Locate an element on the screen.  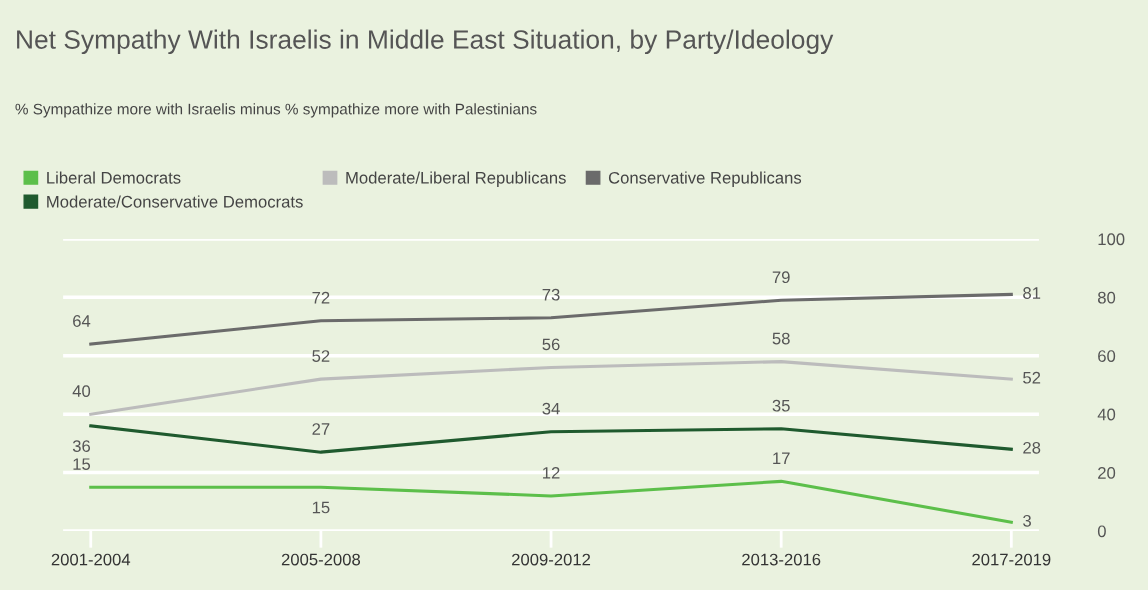
data-label: 28 is located at coordinates (1032, 447).